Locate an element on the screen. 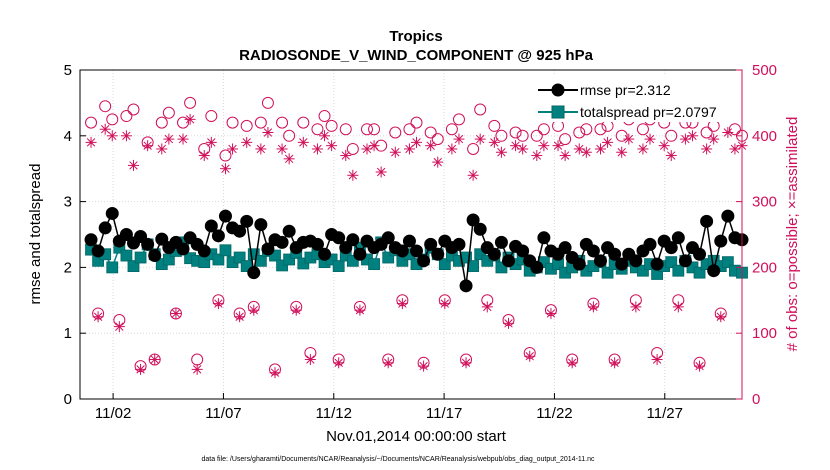 The width and height of the screenshot is (830, 470). x-axis-label: Nov.01,2014 00:00:00 start is located at coordinates (416, 436).